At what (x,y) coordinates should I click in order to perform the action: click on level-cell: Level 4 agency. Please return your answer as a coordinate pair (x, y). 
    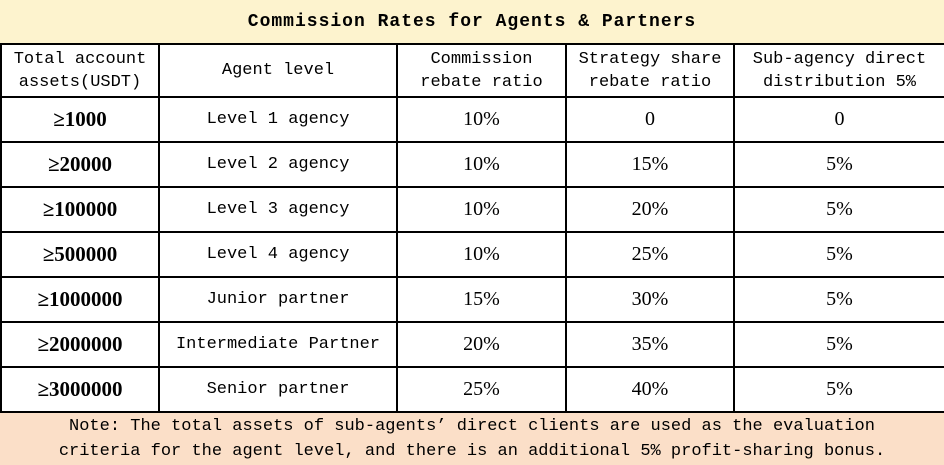
    Looking at the image, I should click on (278, 254).